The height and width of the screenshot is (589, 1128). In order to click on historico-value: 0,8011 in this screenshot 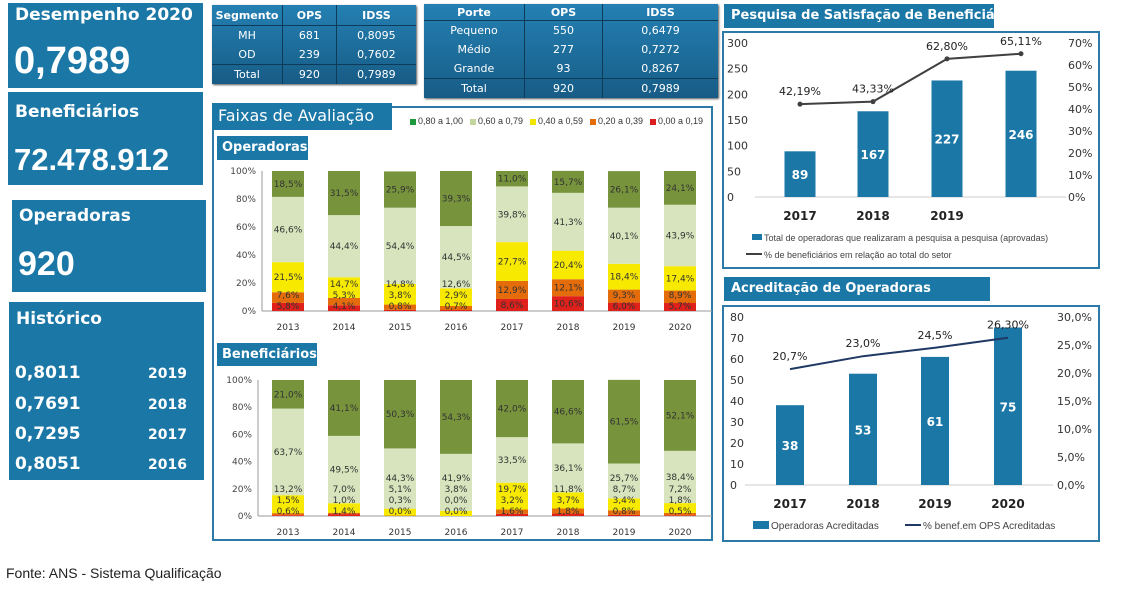, I will do `click(48, 373)`.